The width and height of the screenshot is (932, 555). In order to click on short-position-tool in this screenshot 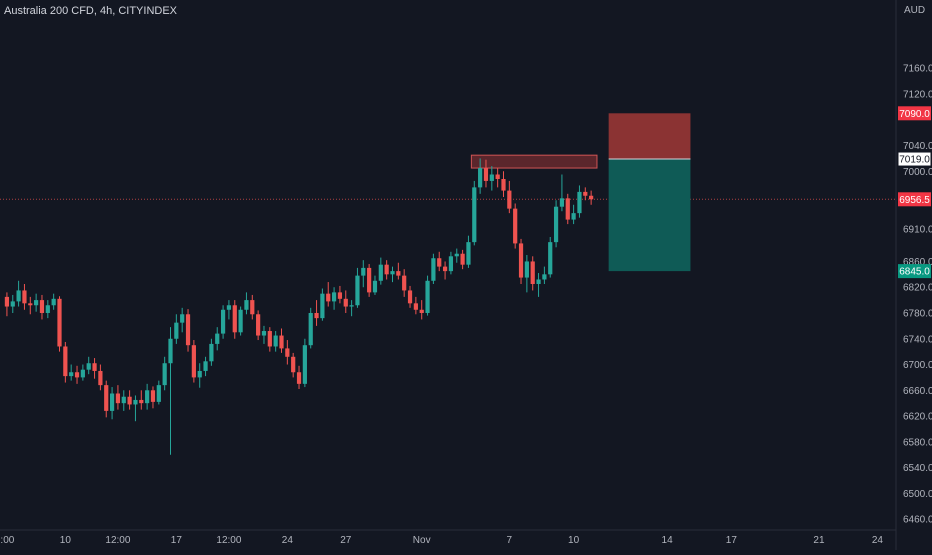, I will do `click(649, 192)`.